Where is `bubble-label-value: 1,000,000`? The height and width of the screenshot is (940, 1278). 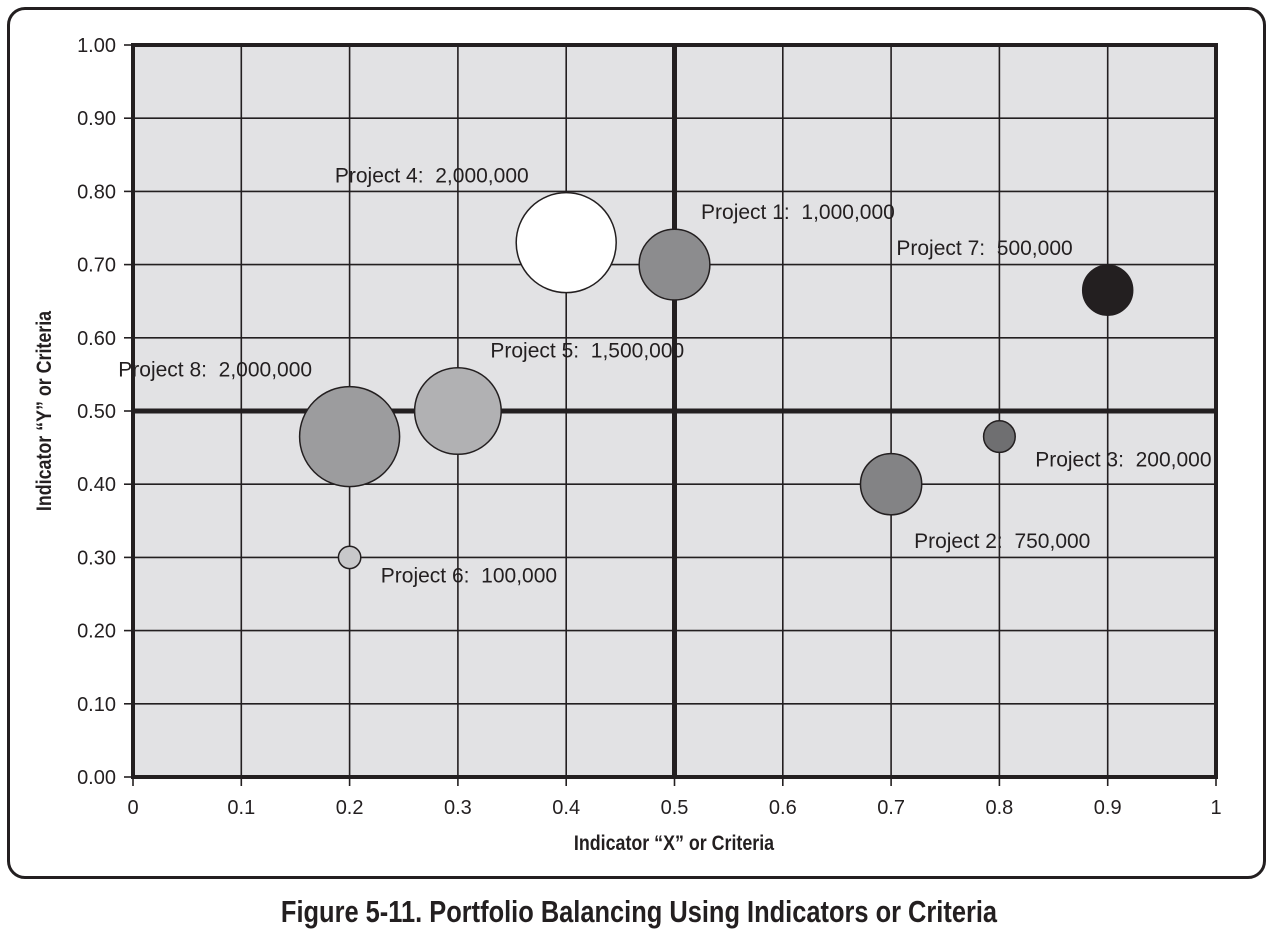
bubble-label-value: 1,000,000 is located at coordinates (847, 212).